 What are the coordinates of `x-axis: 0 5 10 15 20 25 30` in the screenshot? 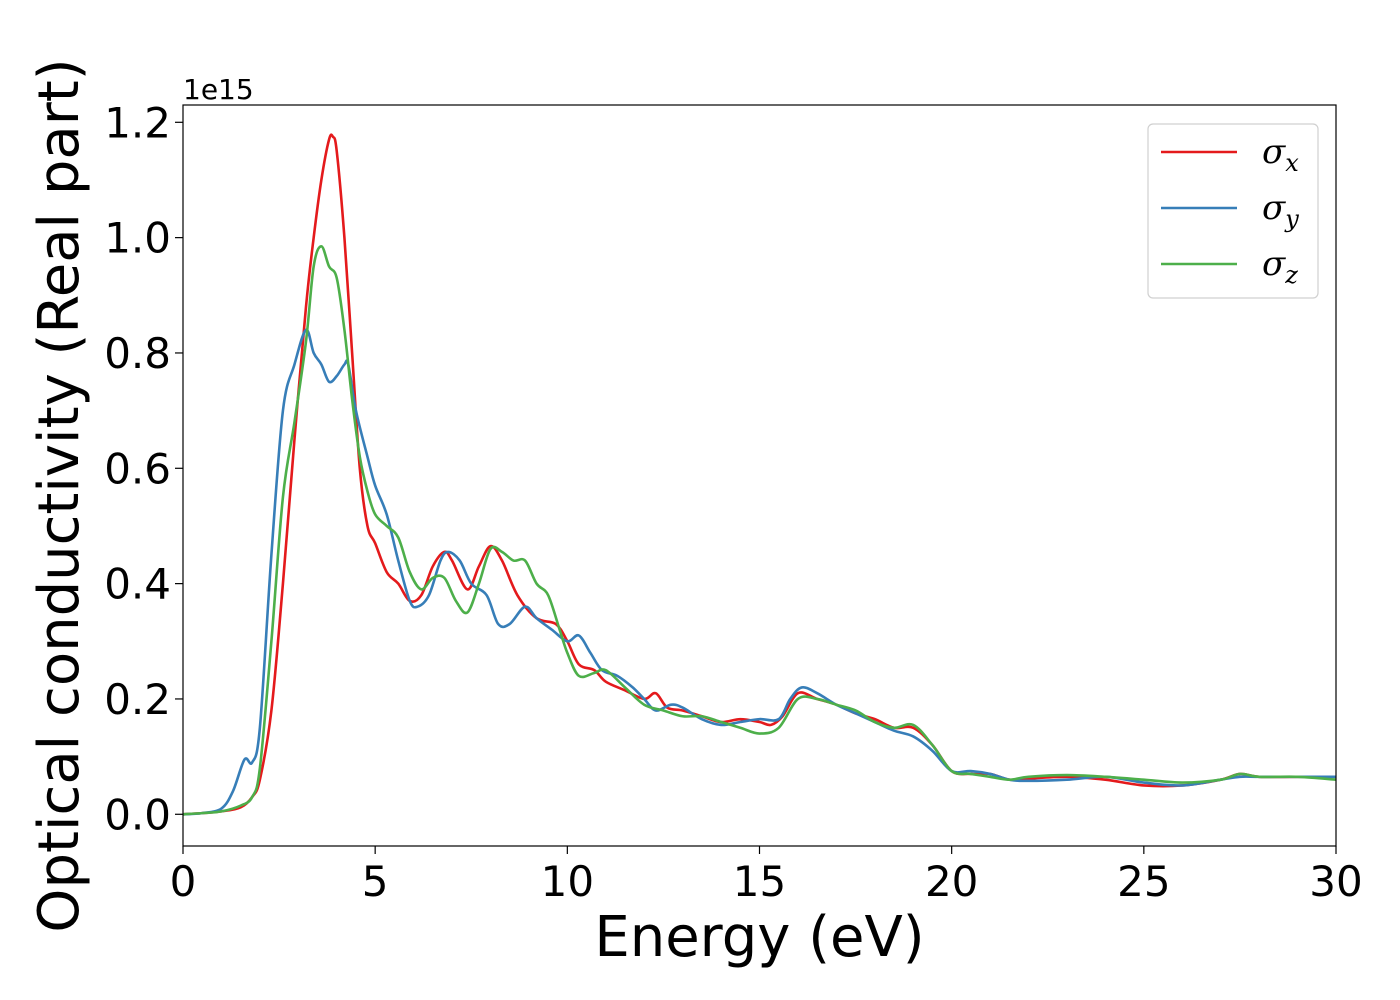 It's located at (766, 876).